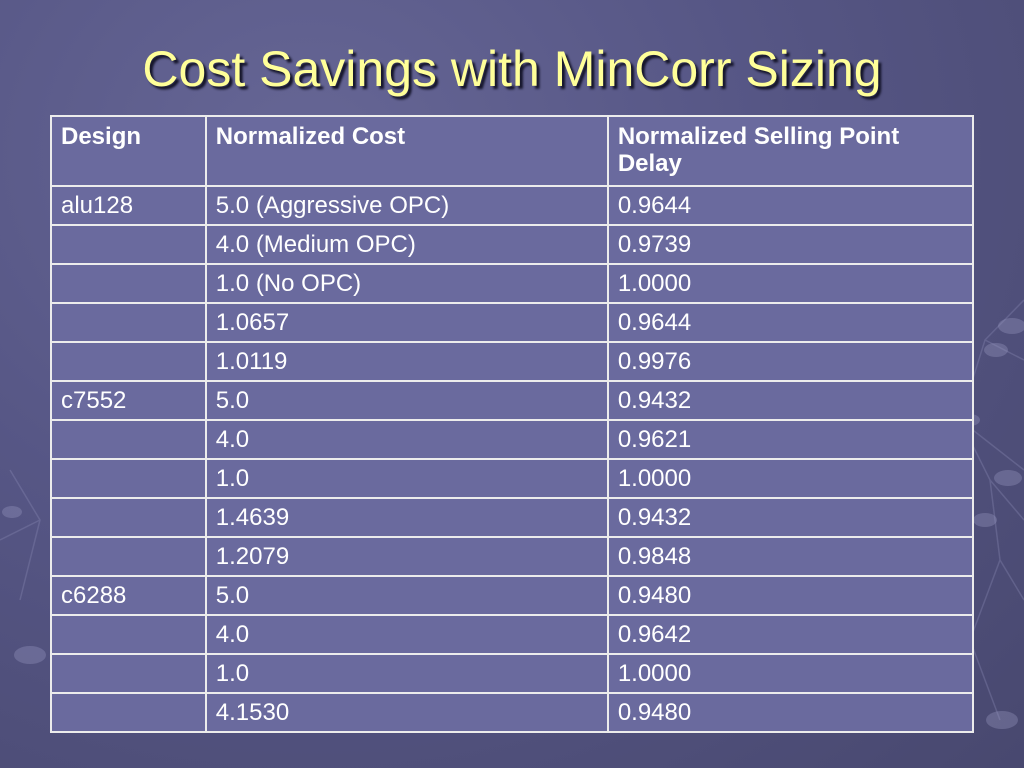 Image resolution: width=1024 pixels, height=768 pixels. I want to click on header-design: Design, so click(128, 151).